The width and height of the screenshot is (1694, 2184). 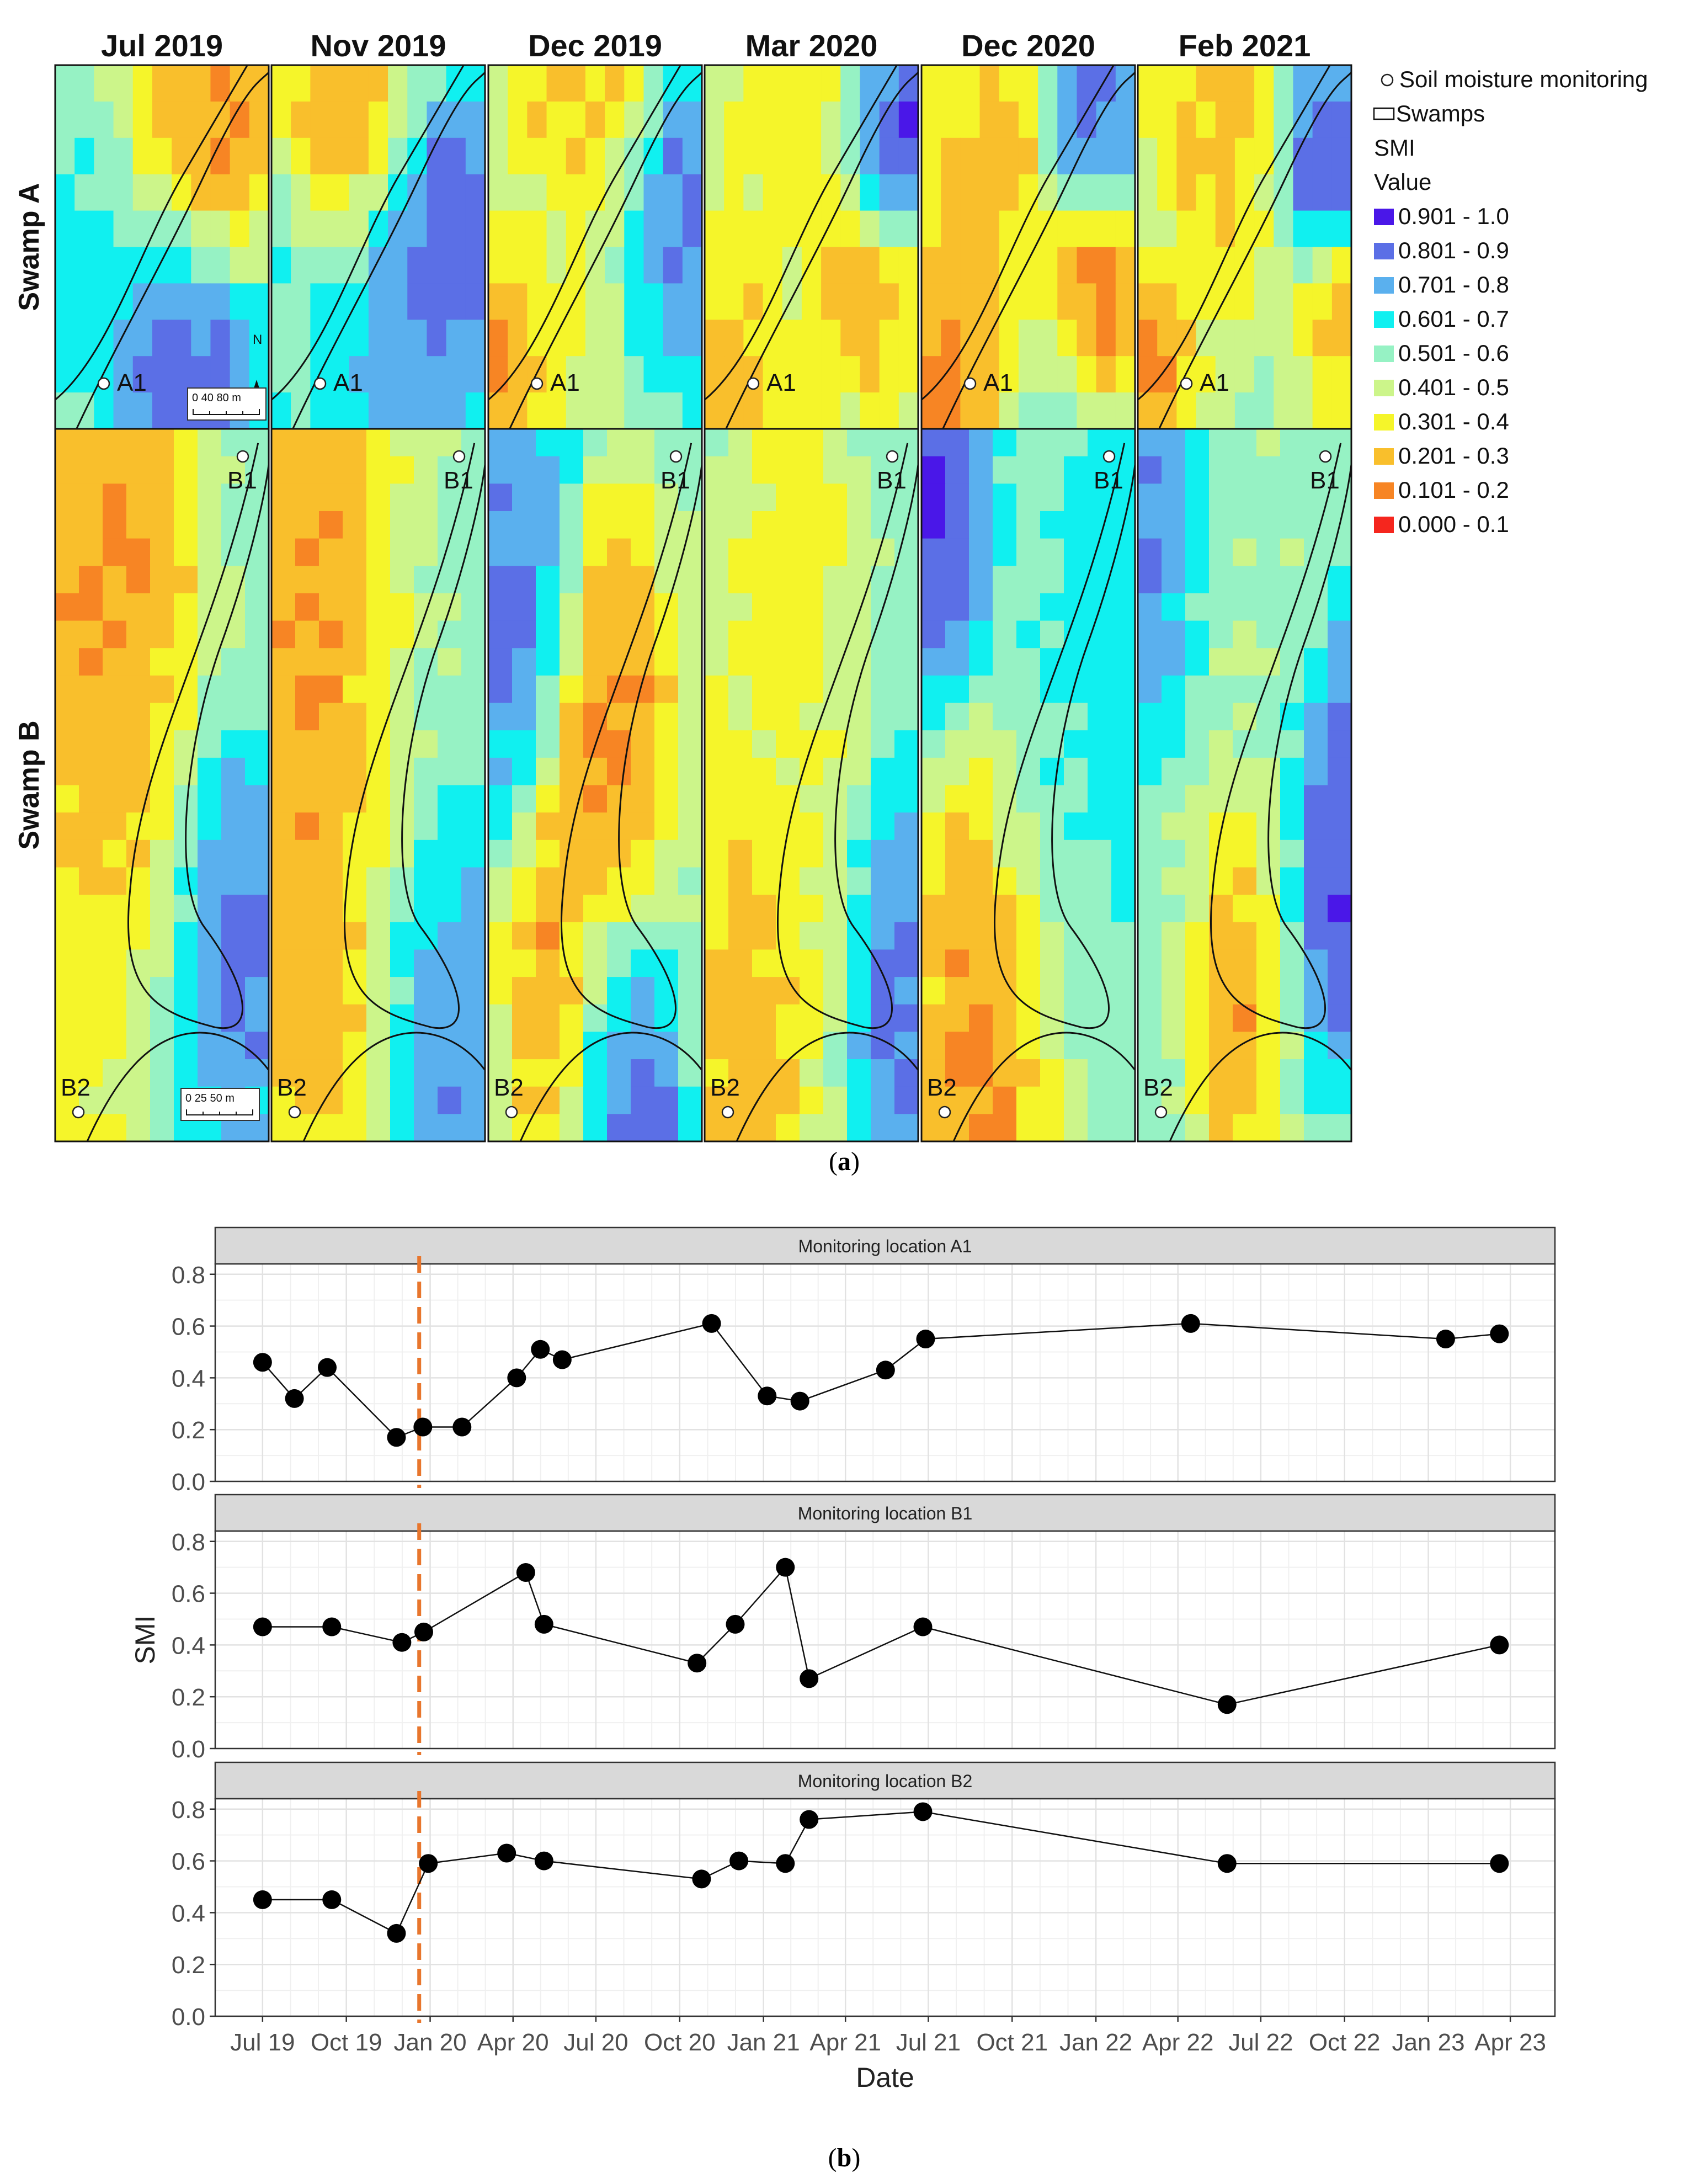 I want to click on legend-class-label: 0.101 - 0.2, so click(x=1453, y=490).